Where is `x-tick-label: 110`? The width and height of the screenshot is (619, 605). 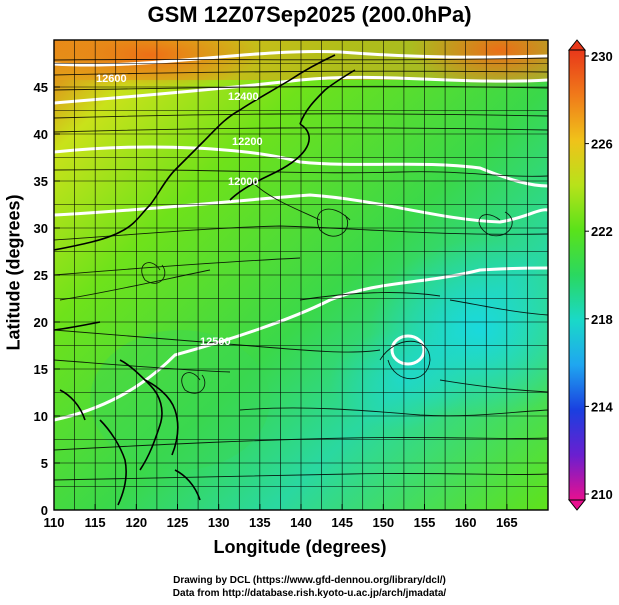 x-tick-label: 110 is located at coordinates (54, 522).